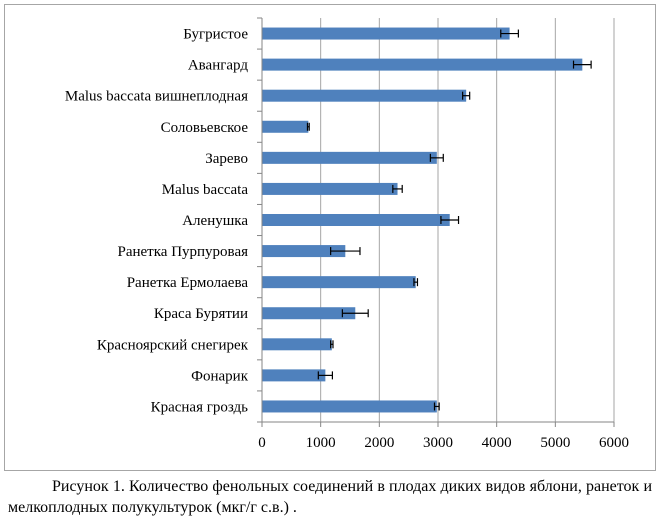 The width and height of the screenshot is (661, 520). I want to click on x-tick-label: 5000, so click(555, 443).